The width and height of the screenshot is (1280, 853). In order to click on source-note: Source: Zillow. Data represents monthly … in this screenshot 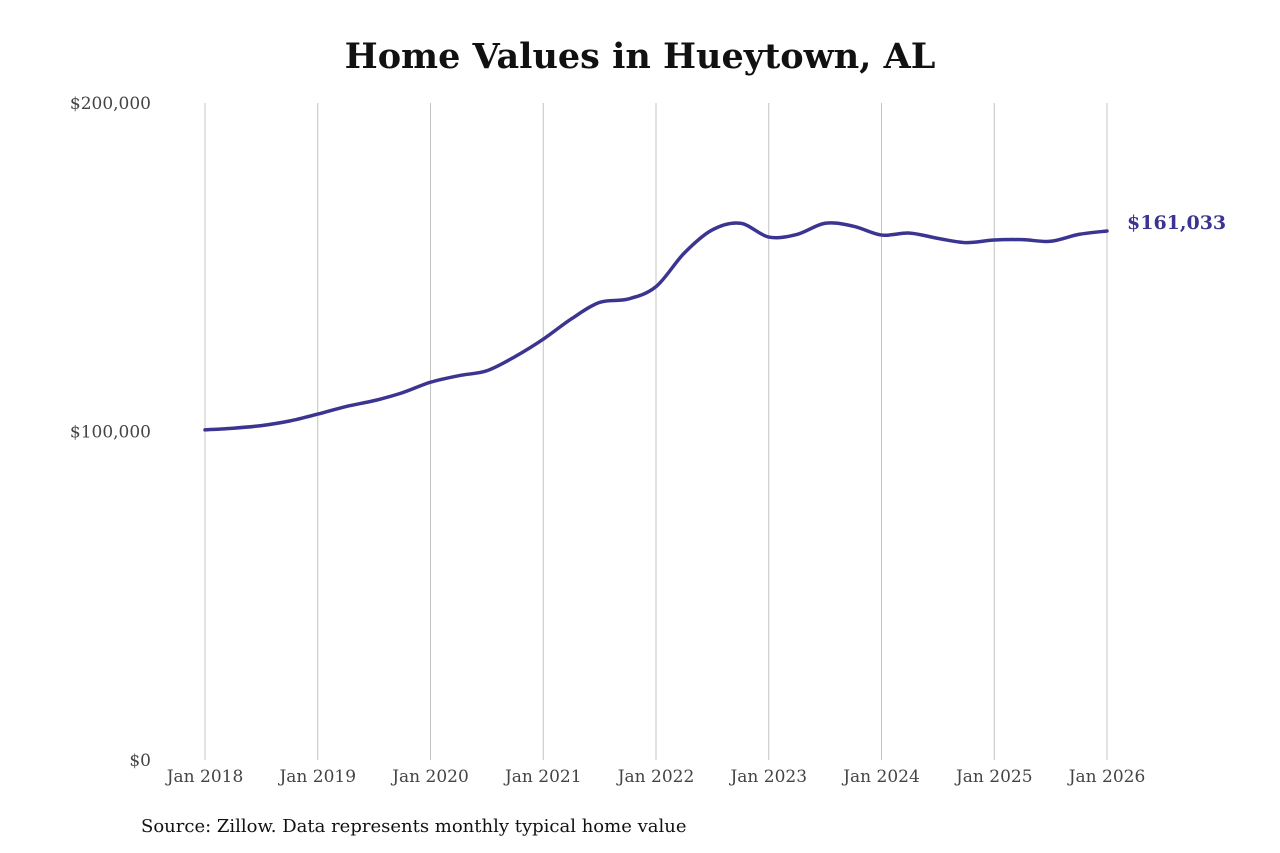, I will do `click(414, 826)`.